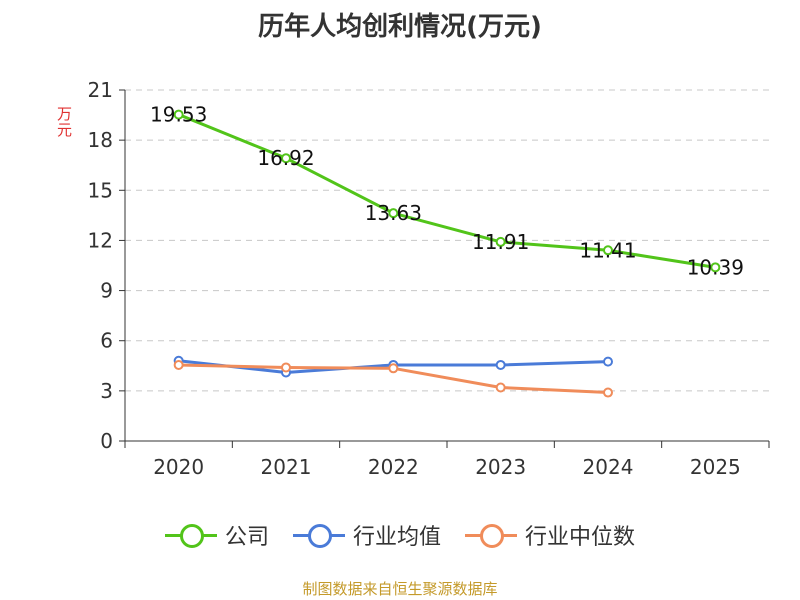 Image resolution: width=800 pixels, height=600 pixels. I want to click on legend-label: 行业中位数, so click(580, 537).